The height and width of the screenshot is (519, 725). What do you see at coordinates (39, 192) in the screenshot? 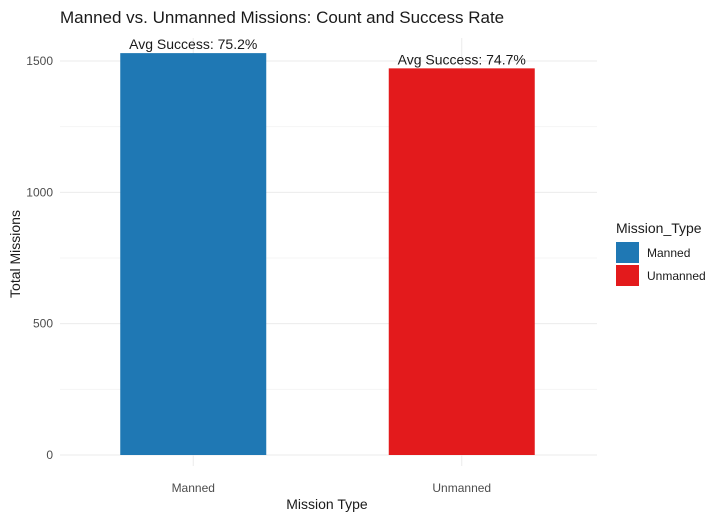
I see `y-tick-label: 1000` at bounding box center [39, 192].